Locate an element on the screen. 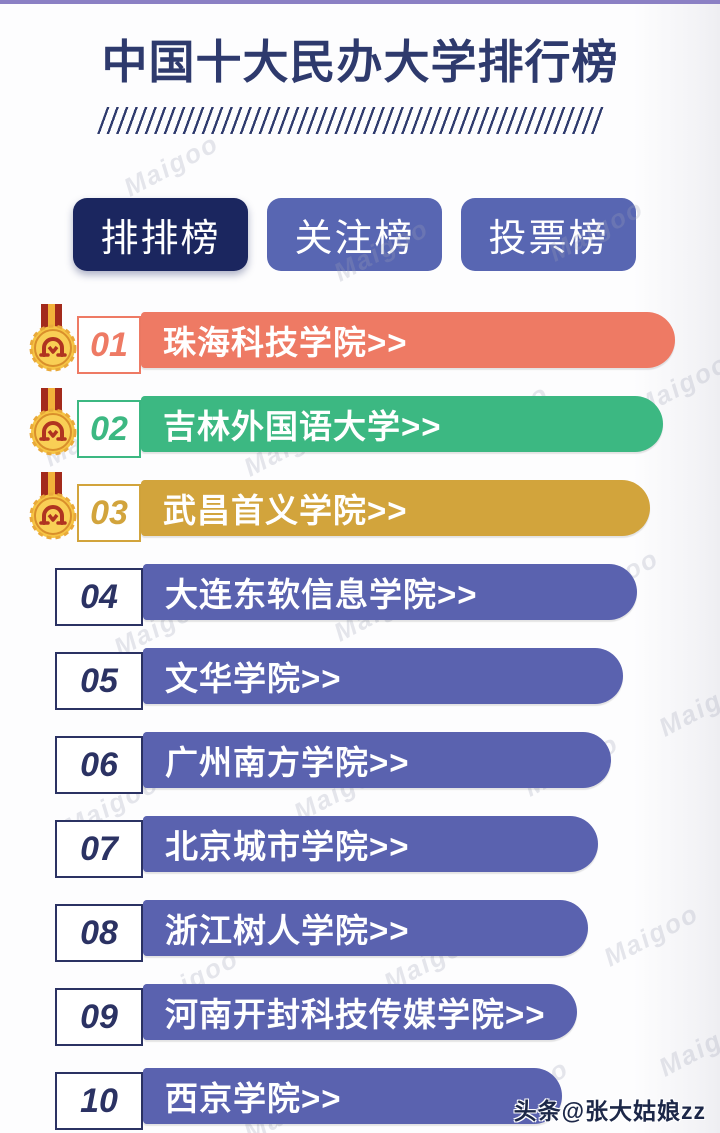  rank-number-box: 03 is located at coordinates (109, 513).